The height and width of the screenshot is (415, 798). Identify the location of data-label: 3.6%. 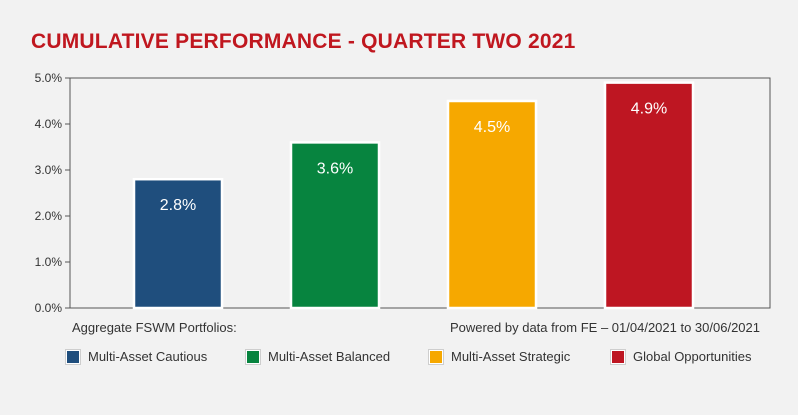
(335, 168).